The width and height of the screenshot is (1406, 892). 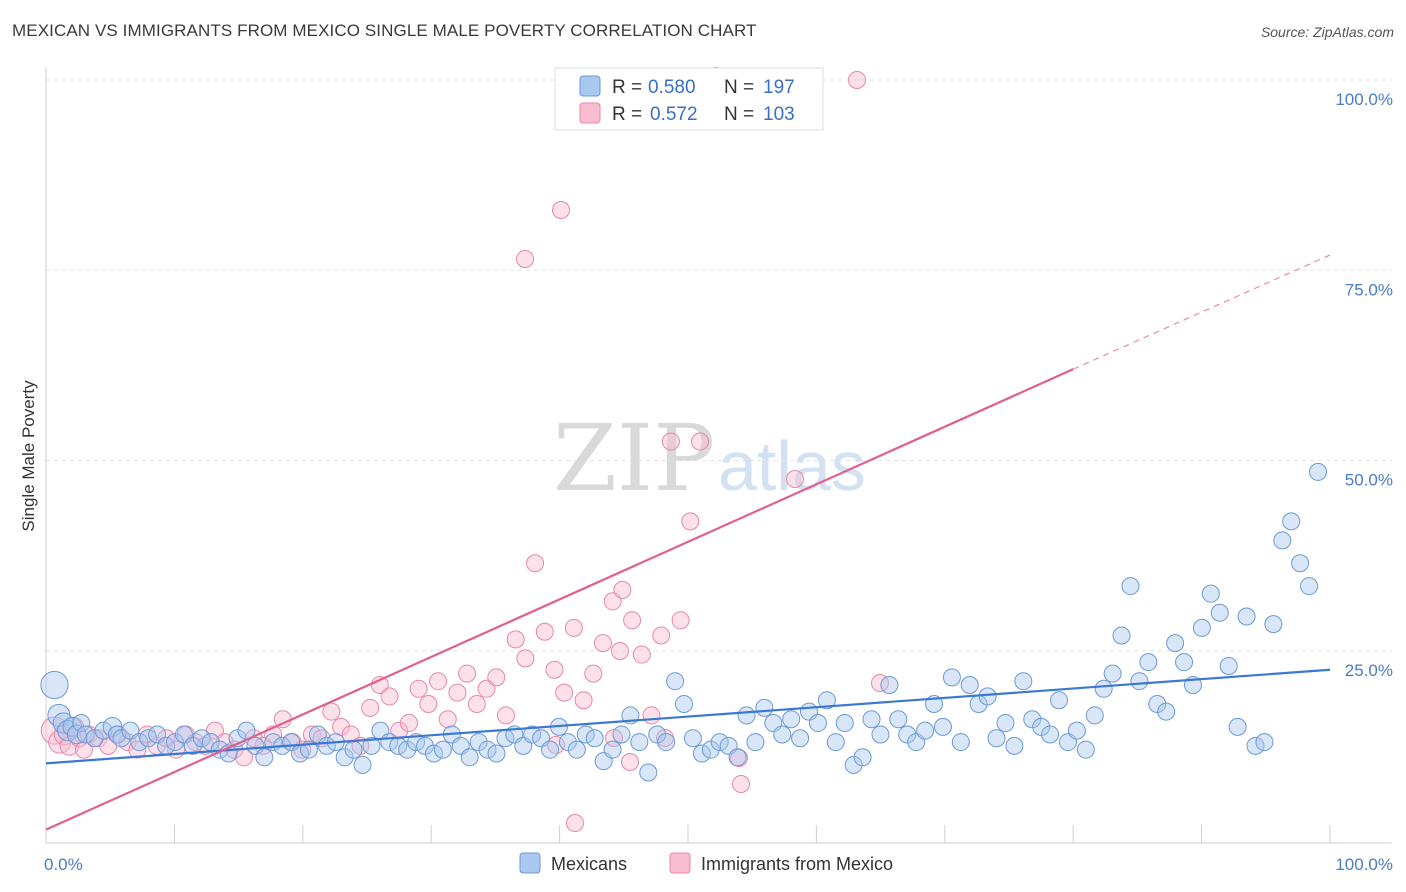 I want to click on legend-r-value-1: 0.580, so click(x=672, y=87).